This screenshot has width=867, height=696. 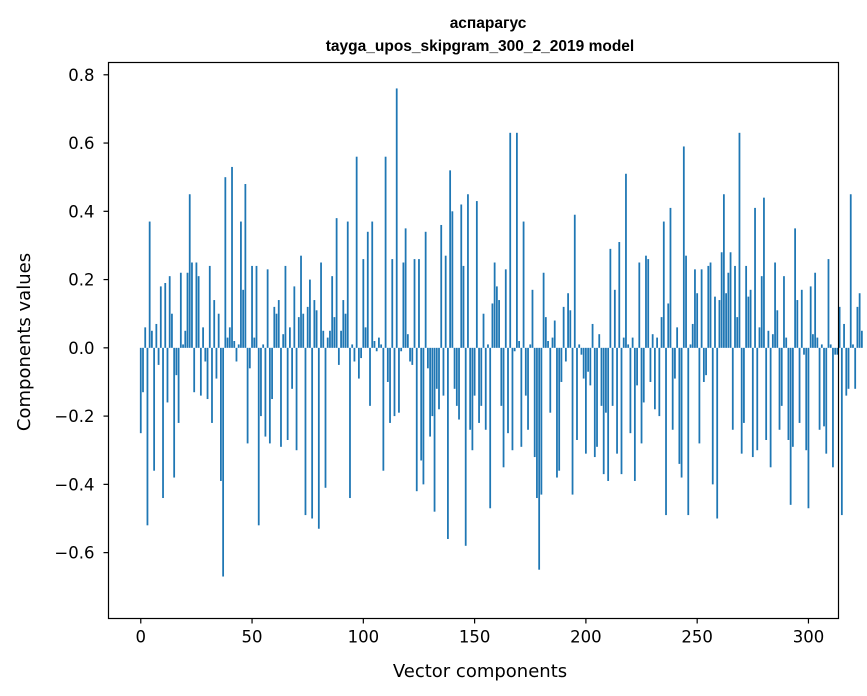 What do you see at coordinates (586, 637) in the screenshot?
I see `x-tick-label-200: 200` at bounding box center [586, 637].